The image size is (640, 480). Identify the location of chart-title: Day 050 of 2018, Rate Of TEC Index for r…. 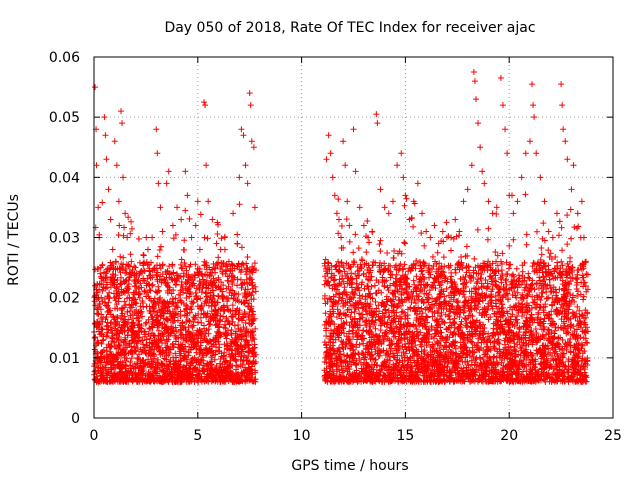
(349, 28).